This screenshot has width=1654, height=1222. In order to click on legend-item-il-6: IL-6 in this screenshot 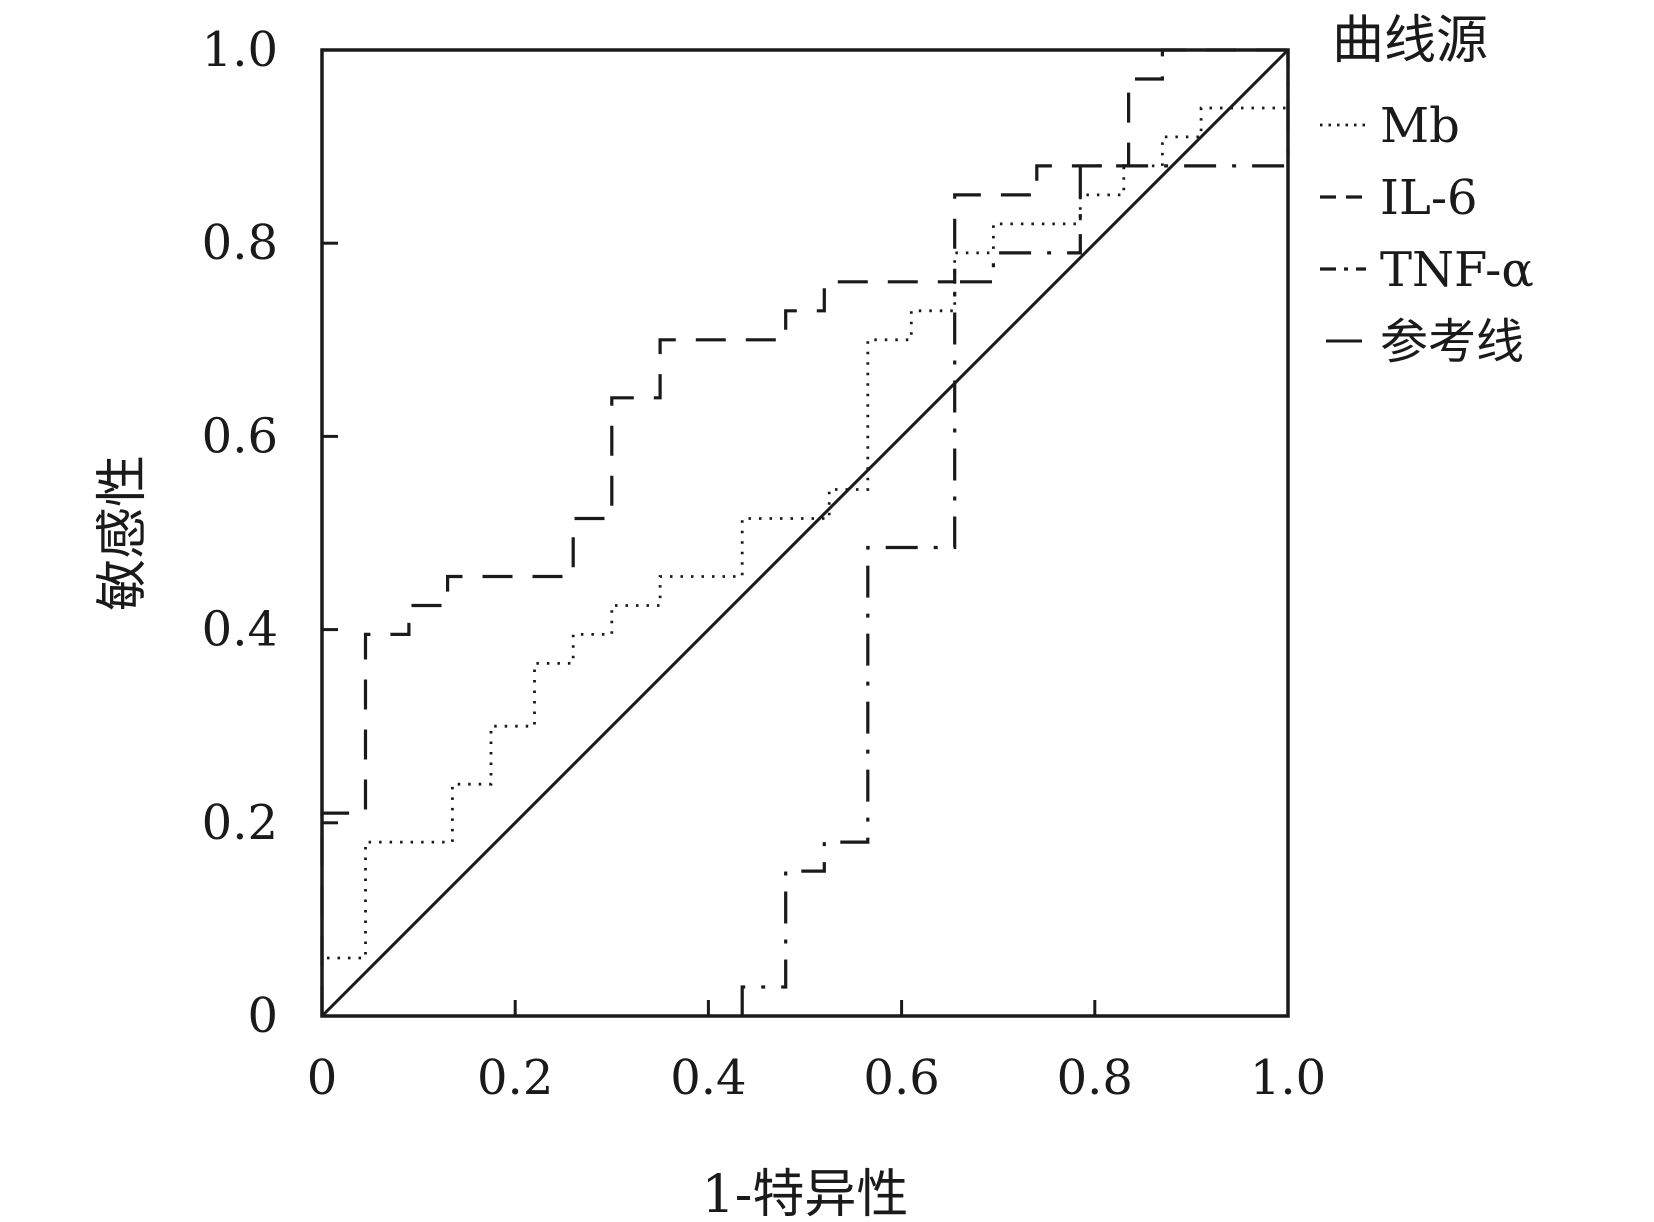, I will do `click(1399, 198)`.